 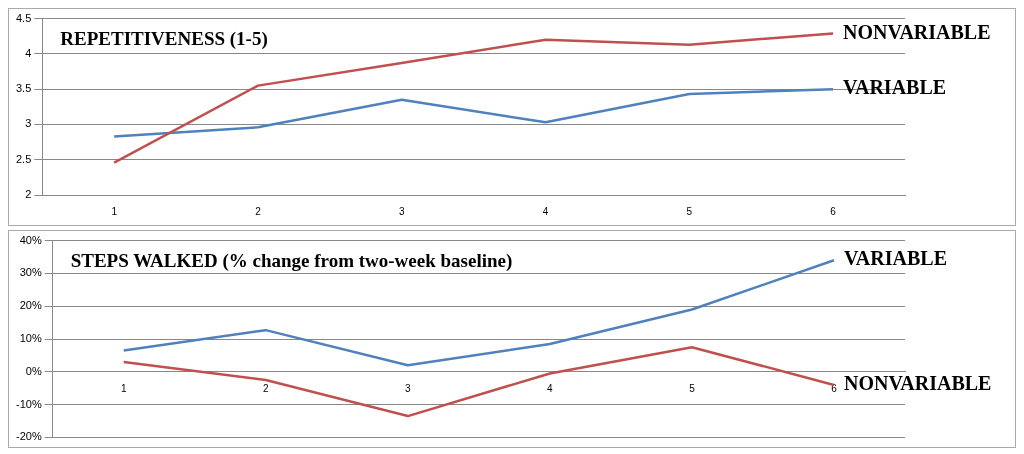 What do you see at coordinates (23, 158) in the screenshot?
I see `y-tick-label: 2.5` at bounding box center [23, 158].